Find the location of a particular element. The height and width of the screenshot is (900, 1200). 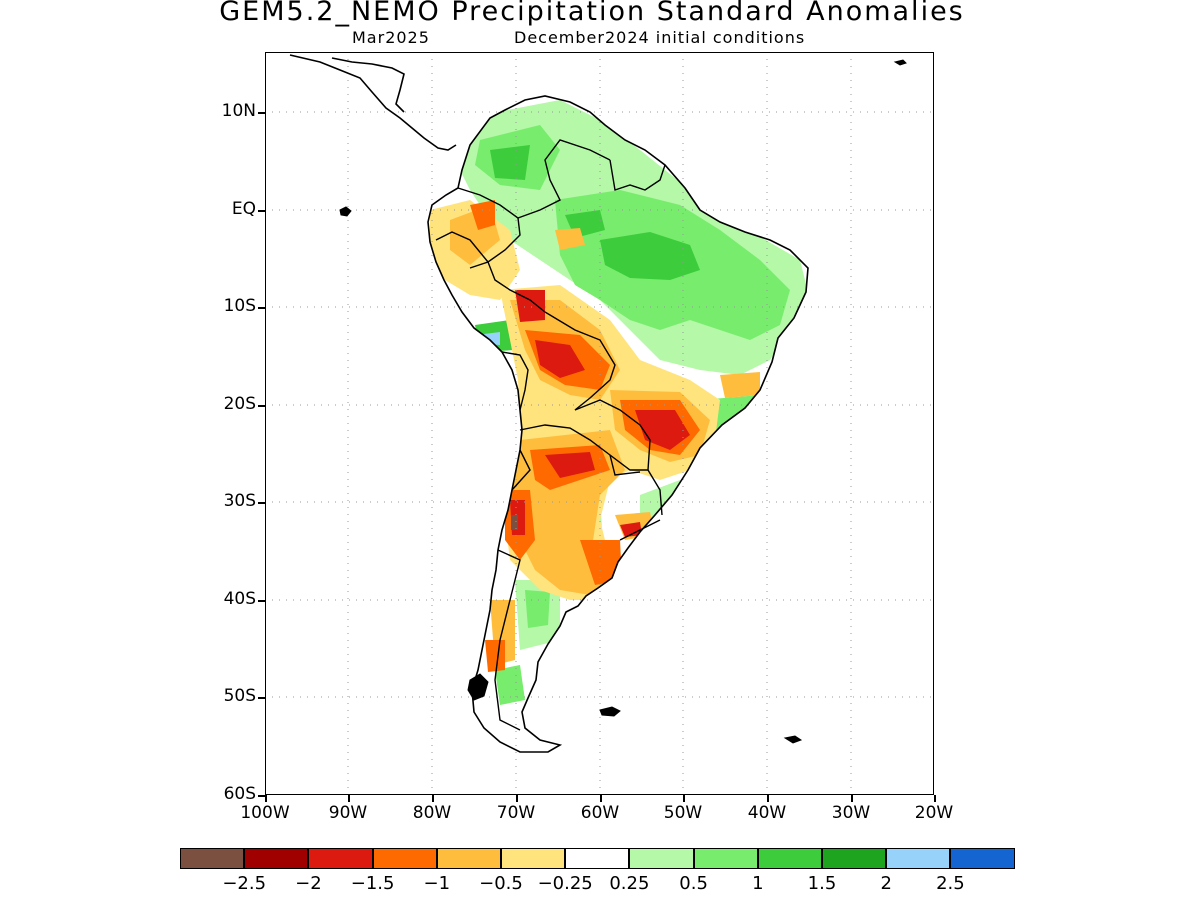

lon-tick-label: 70W is located at coordinates (516, 813).